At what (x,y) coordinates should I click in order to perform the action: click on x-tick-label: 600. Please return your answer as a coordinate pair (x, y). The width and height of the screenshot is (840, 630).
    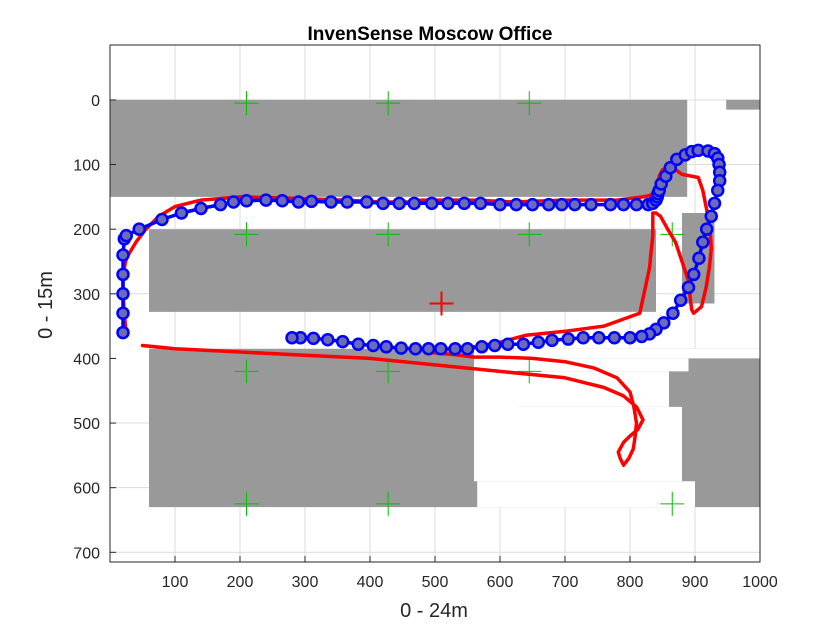
    Looking at the image, I should click on (500, 582).